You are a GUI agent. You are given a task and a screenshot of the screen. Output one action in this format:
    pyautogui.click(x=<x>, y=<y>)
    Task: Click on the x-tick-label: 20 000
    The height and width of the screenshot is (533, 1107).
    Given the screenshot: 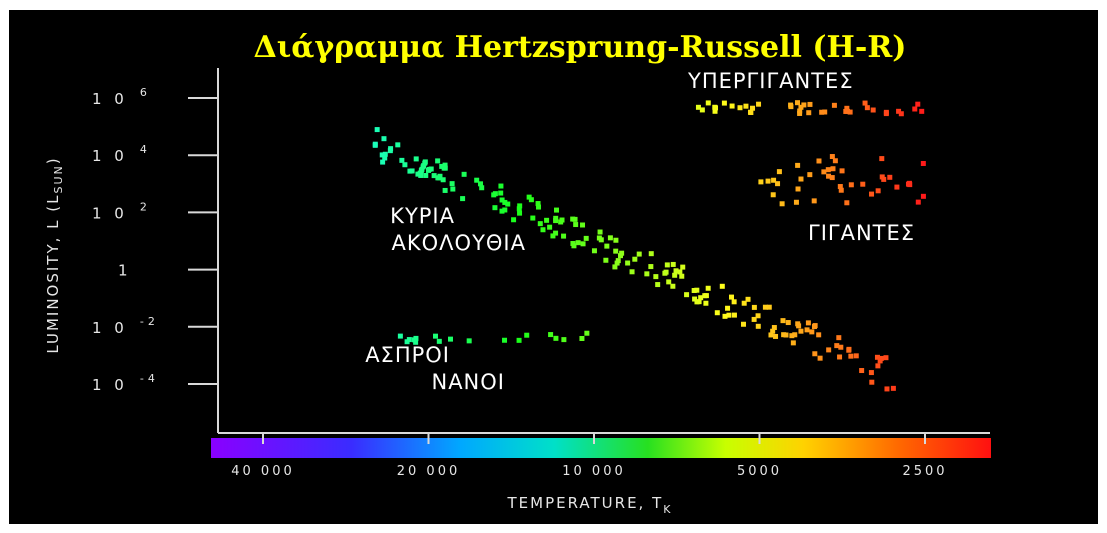 What is the action you would take?
    pyautogui.click(x=429, y=471)
    